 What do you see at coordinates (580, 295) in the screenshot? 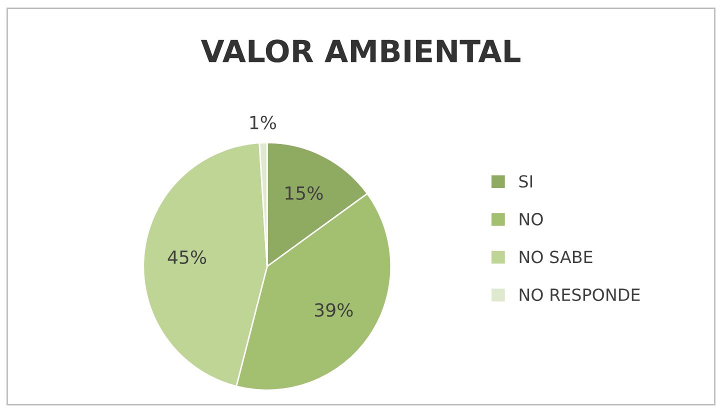
I see `legend-label: NO RESPONDE` at bounding box center [580, 295].